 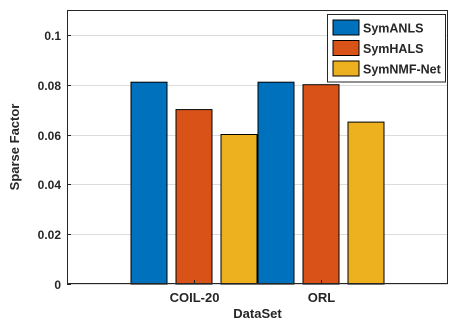 What do you see at coordinates (321, 184) in the screenshot?
I see `bar-symhals-orl` at bounding box center [321, 184].